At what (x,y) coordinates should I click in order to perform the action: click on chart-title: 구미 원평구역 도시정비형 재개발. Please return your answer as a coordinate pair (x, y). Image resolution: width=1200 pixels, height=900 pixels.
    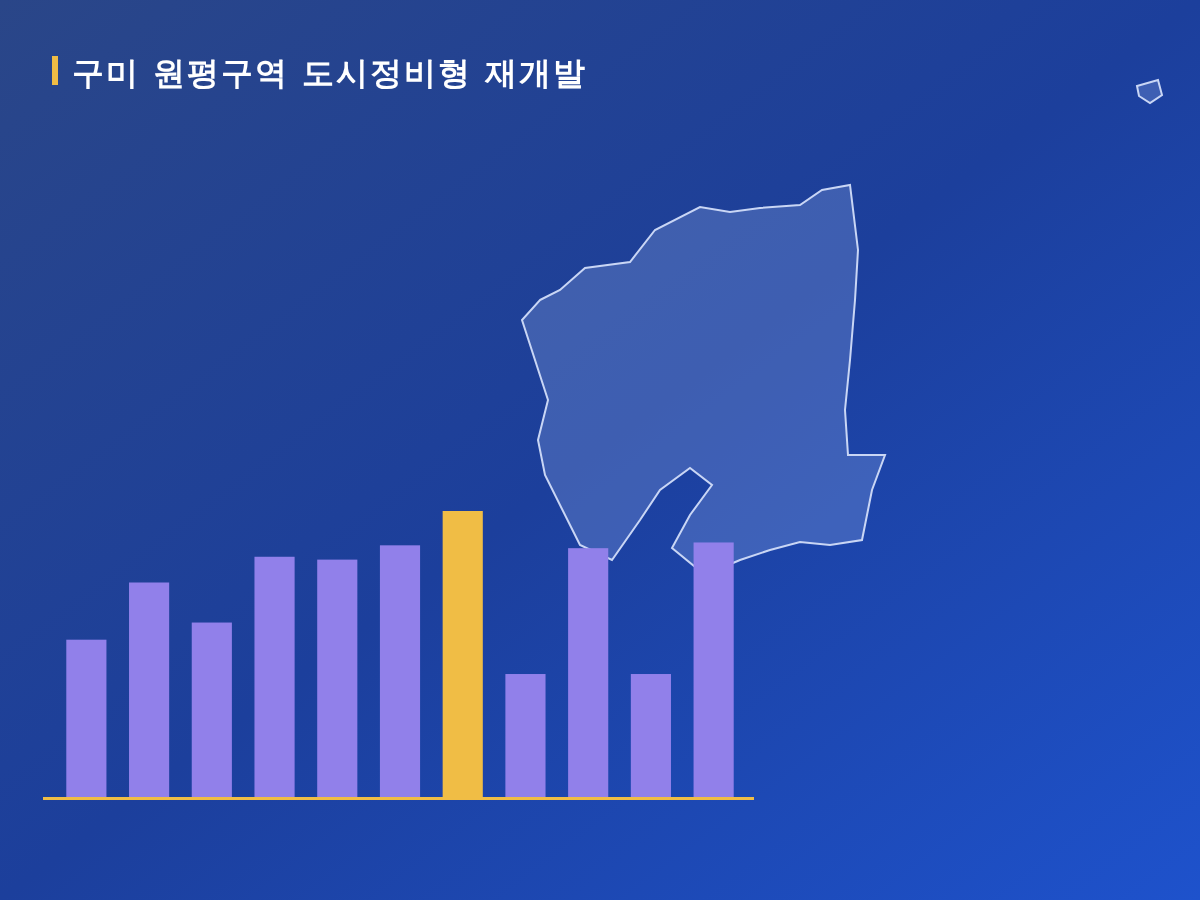
    Looking at the image, I should click on (330, 73).